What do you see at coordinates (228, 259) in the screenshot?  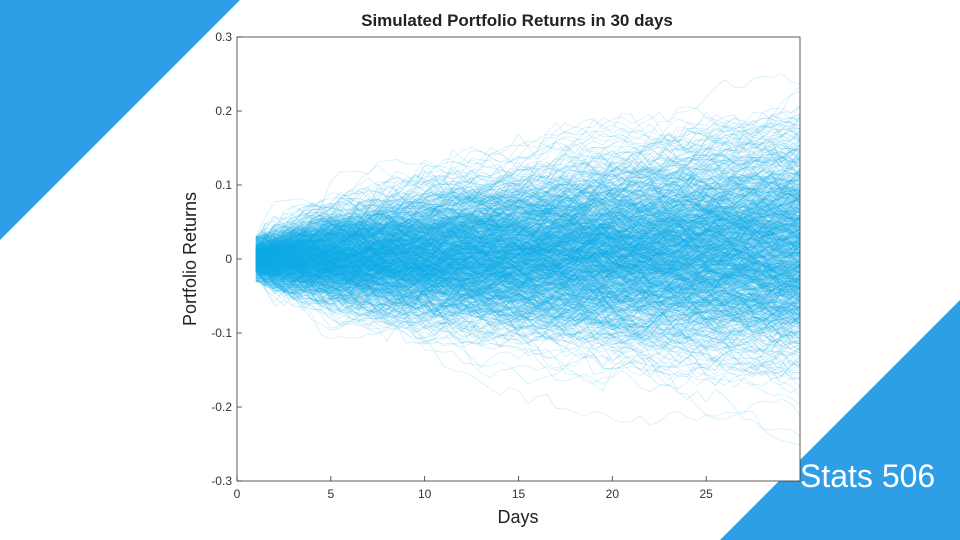 I see `y-tick-label: 0` at bounding box center [228, 259].